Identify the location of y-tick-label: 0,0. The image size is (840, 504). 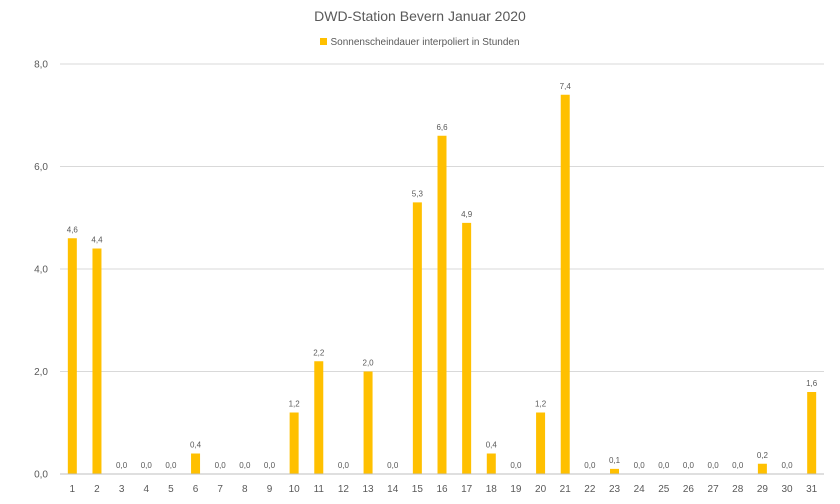
(41, 475).